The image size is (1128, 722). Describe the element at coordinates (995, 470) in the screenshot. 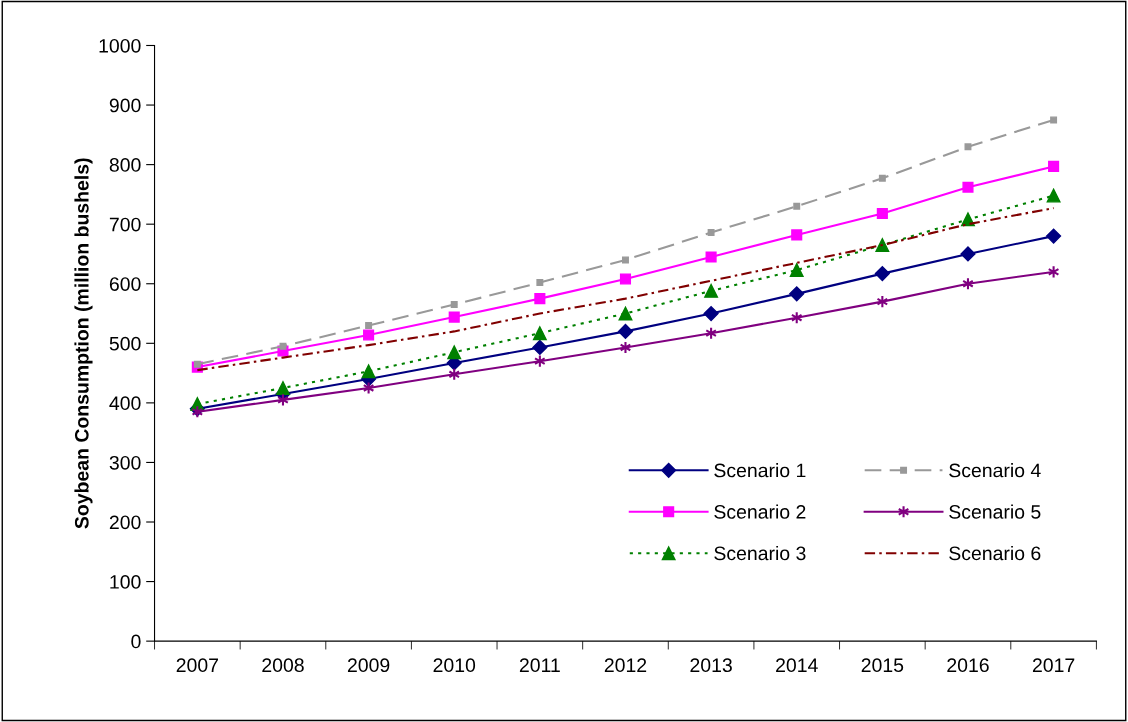

I see `legend-label: Scenario 4` at that location.